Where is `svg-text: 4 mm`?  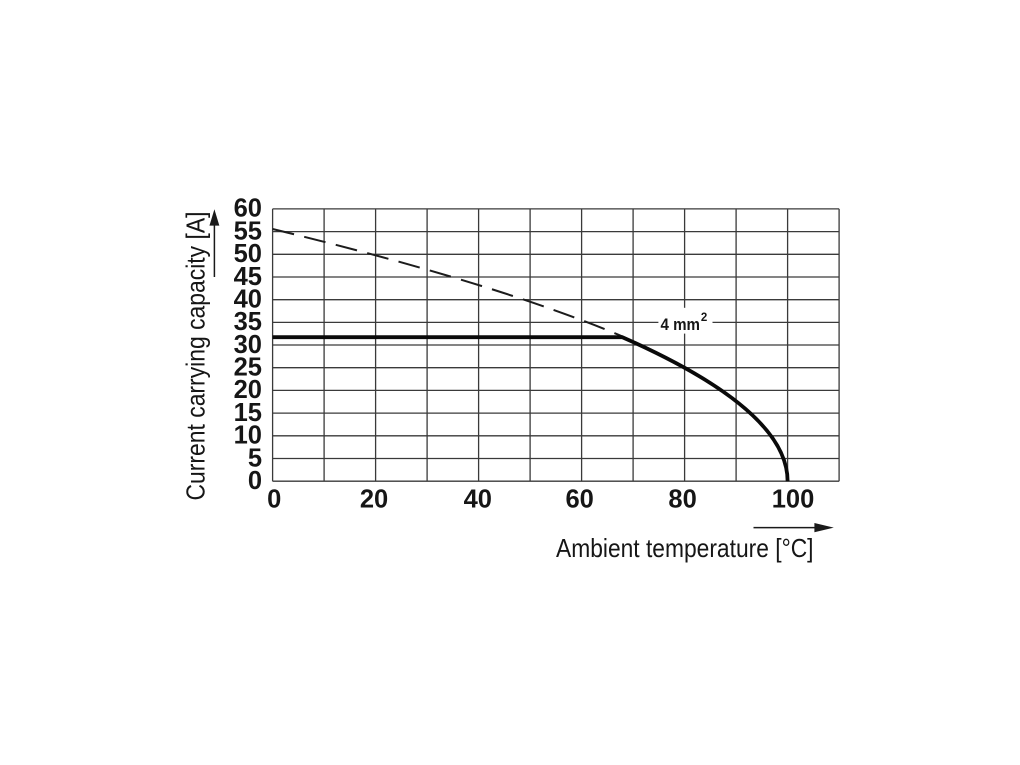 svg-text: 4 mm is located at coordinates (681, 324).